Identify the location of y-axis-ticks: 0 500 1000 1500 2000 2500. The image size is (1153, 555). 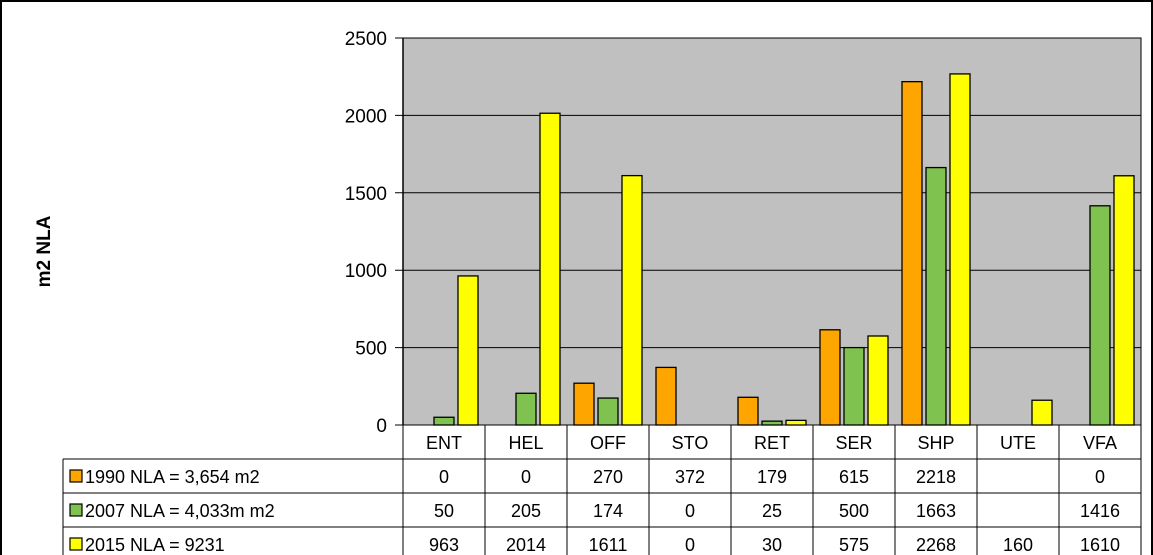
(366, 233).